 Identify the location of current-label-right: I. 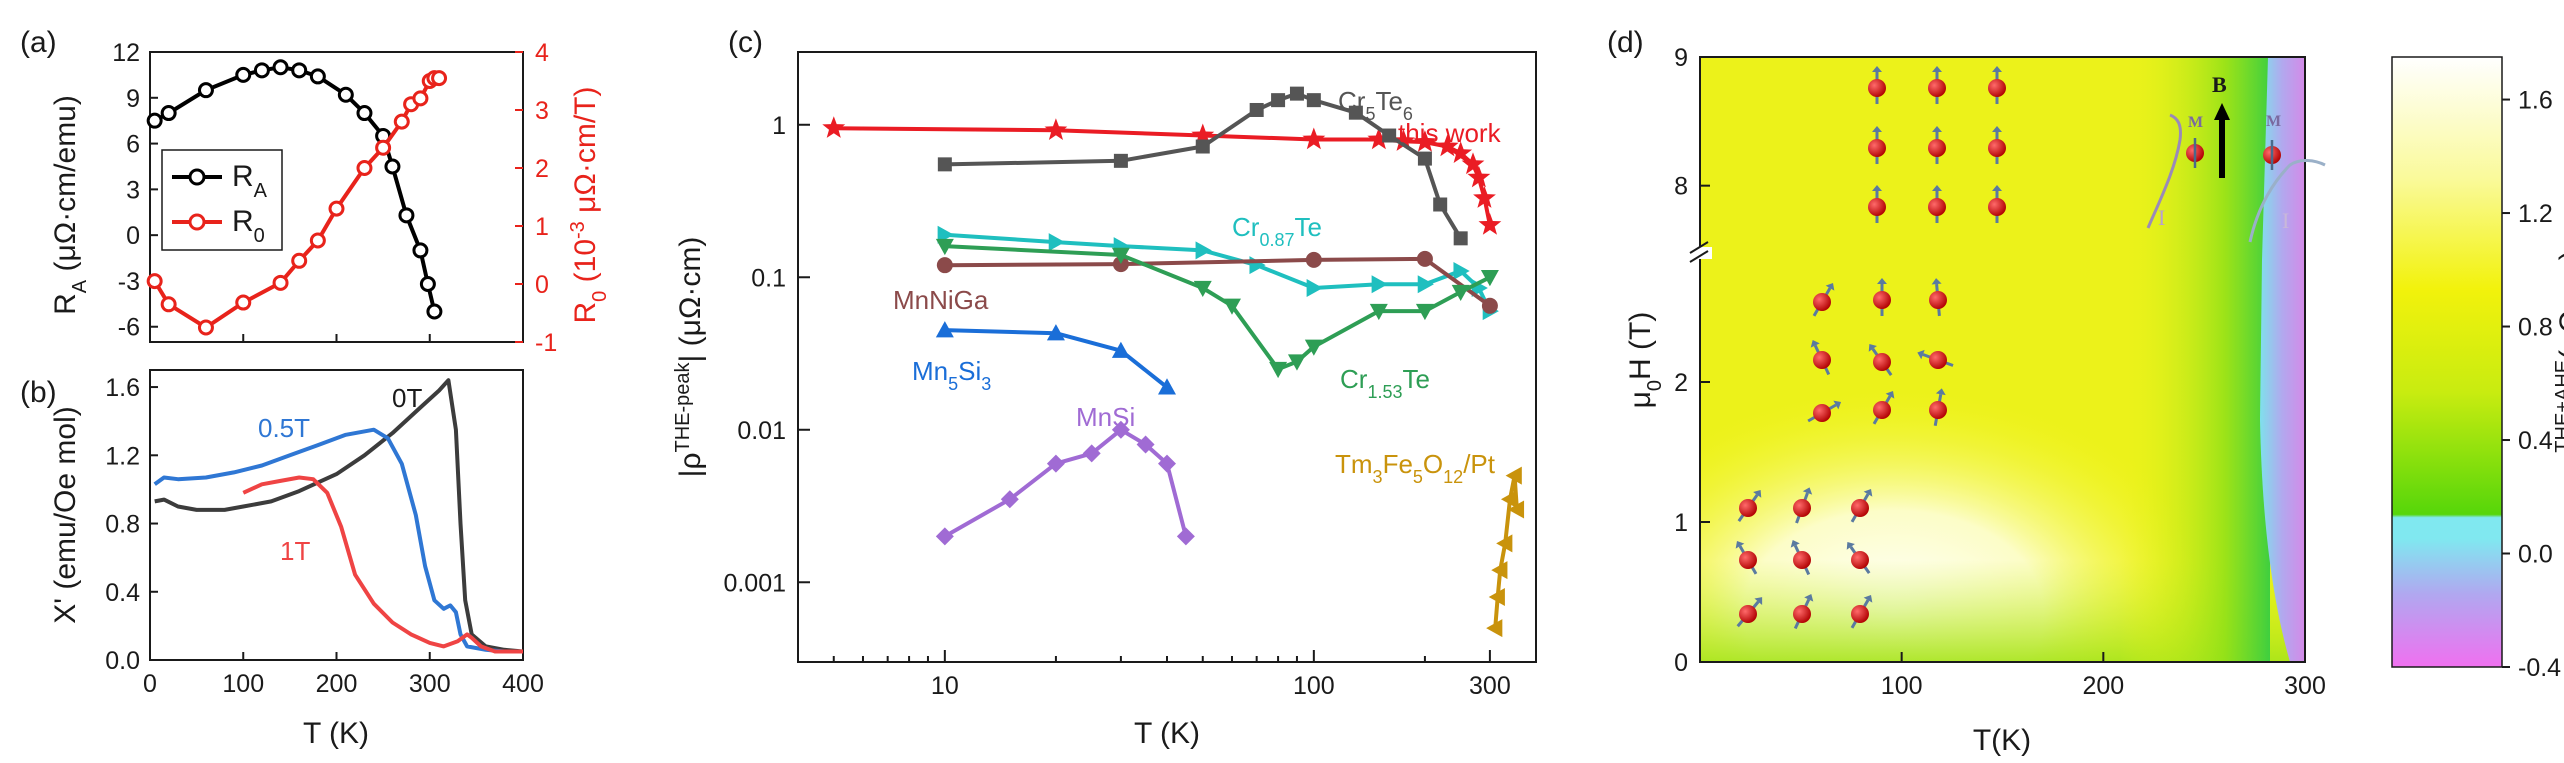
(2285, 220).